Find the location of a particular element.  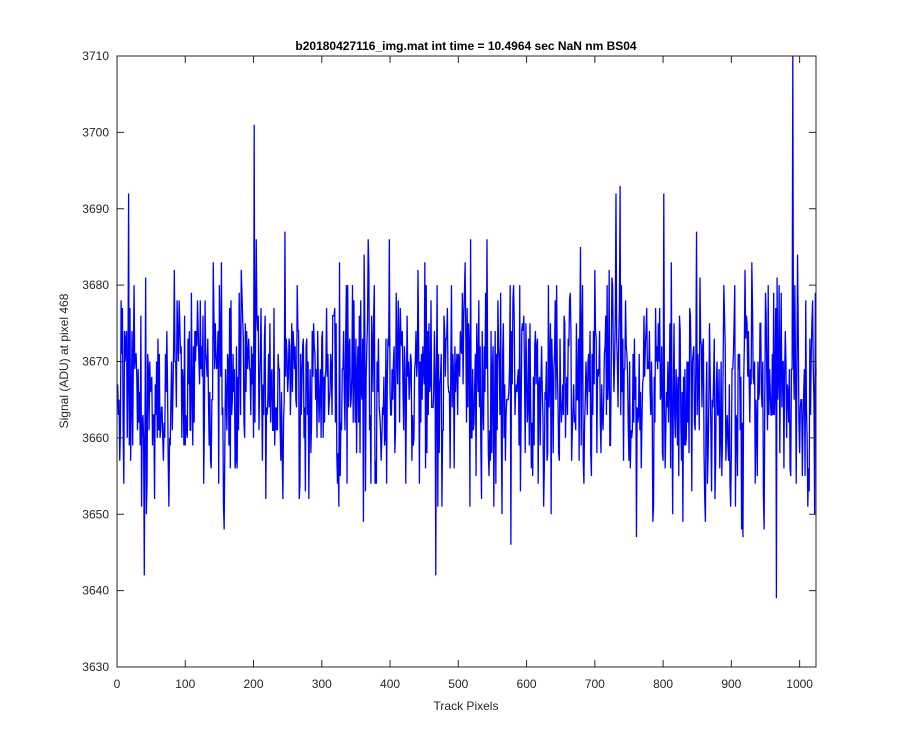

x-tick-label: 200 is located at coordinates (254, 684).